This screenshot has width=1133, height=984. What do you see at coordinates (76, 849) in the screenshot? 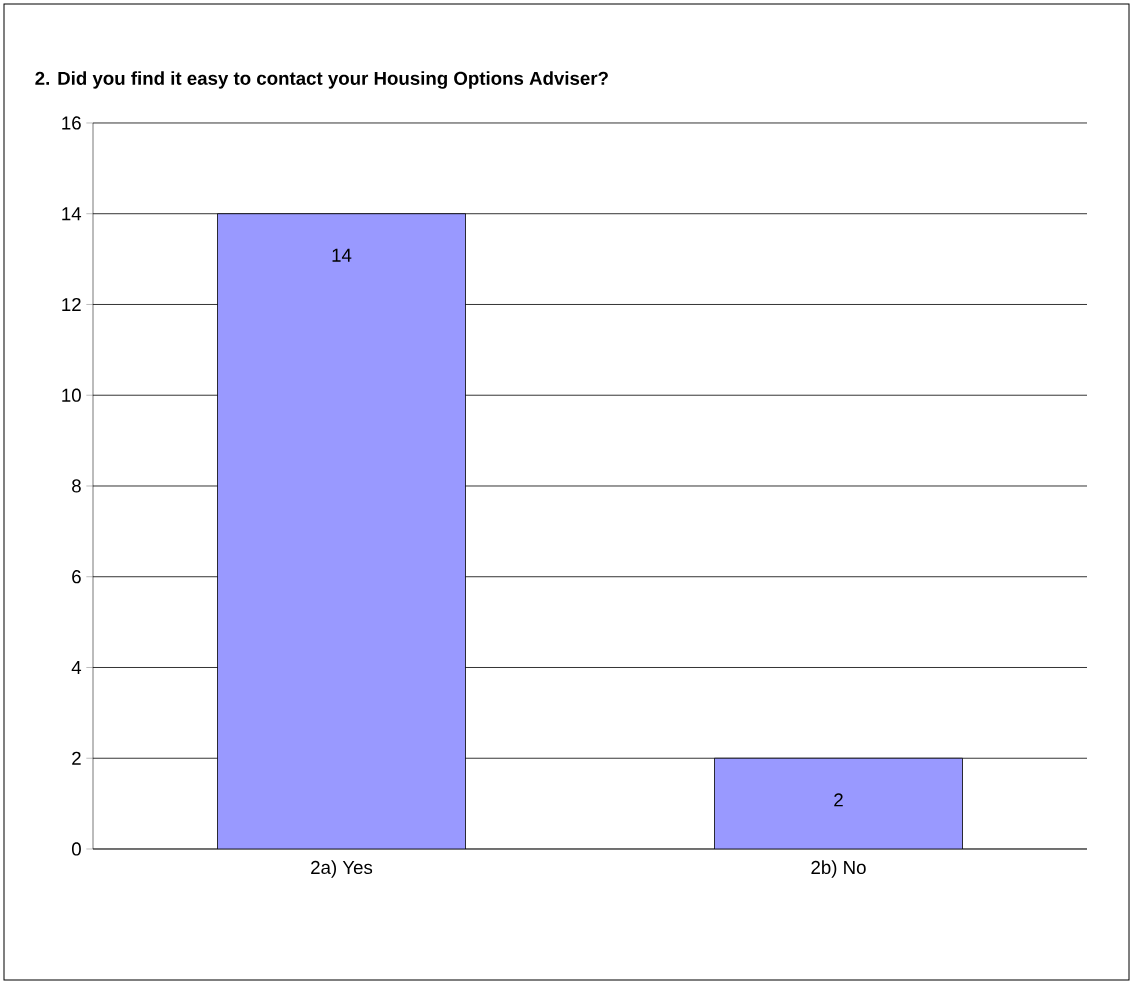
I see `y-tick-label: 0` at bounding box center [76, 849].